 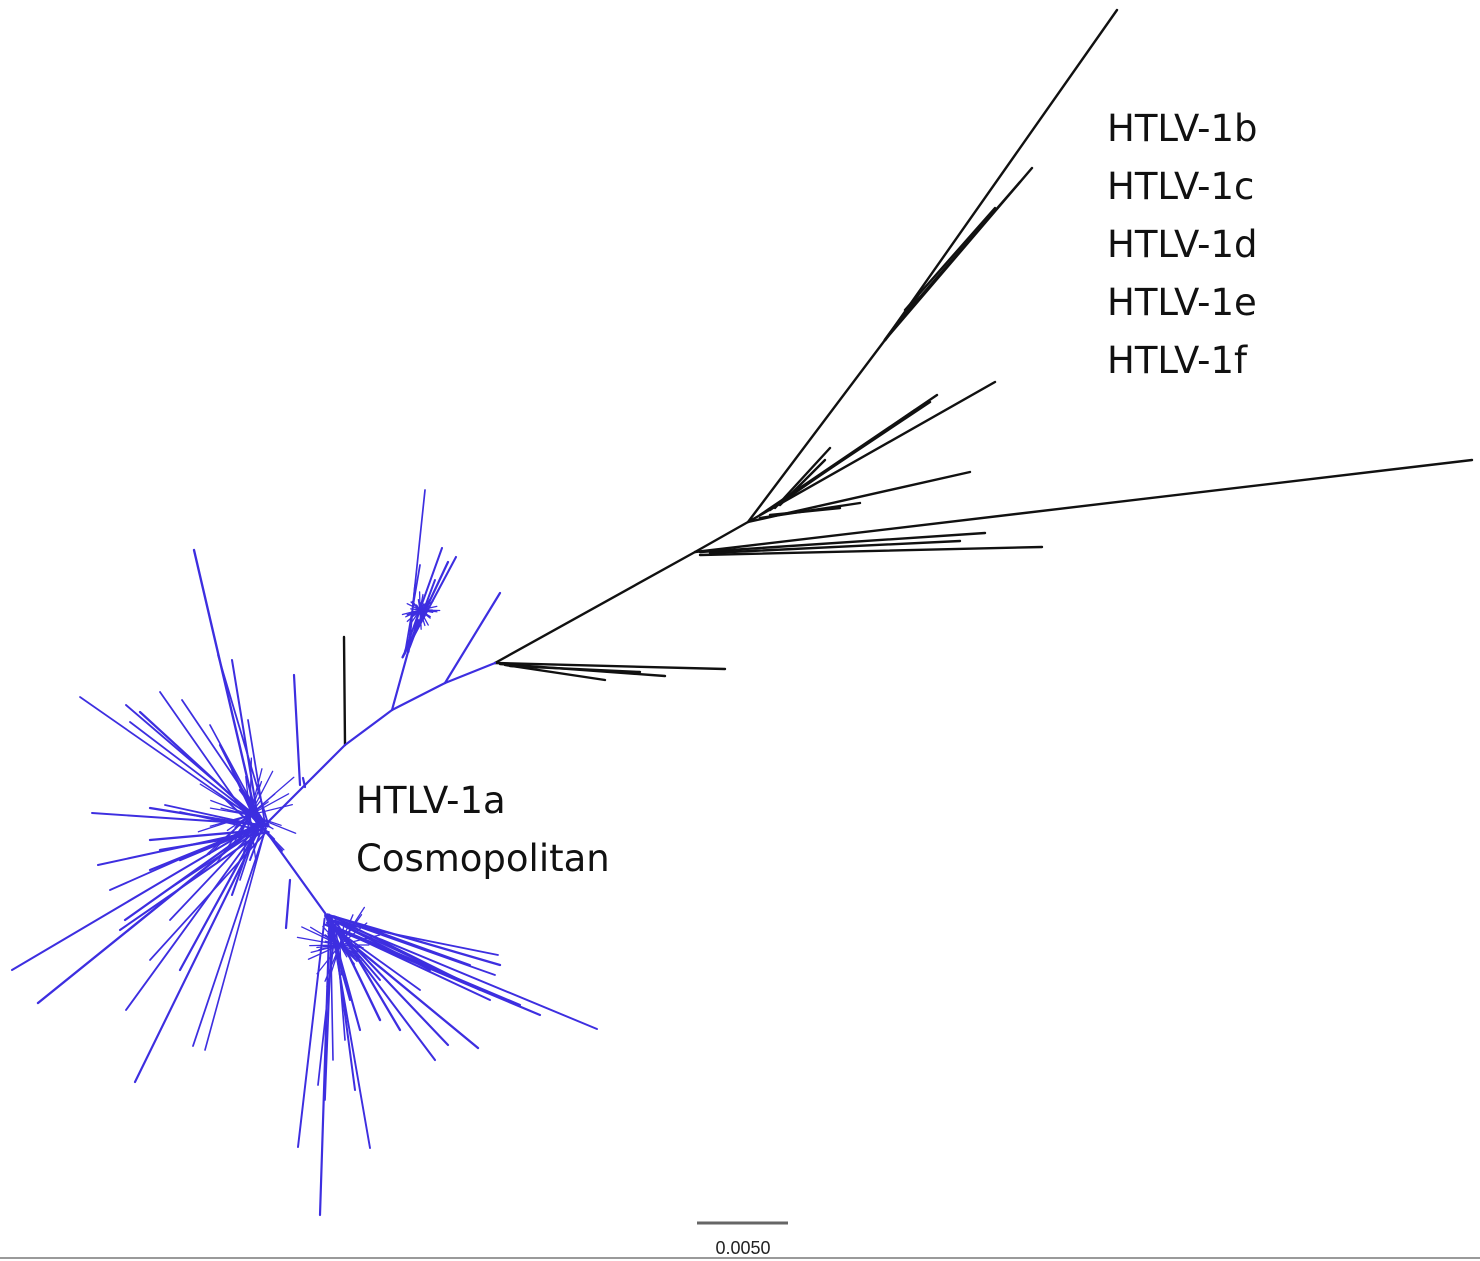 I want to click on subtype-labels-b-to-f: HTLV-1b HTLV-1c HTLV-1d HTLV-1e HTLV-1f, so click(x=1182, y=245).